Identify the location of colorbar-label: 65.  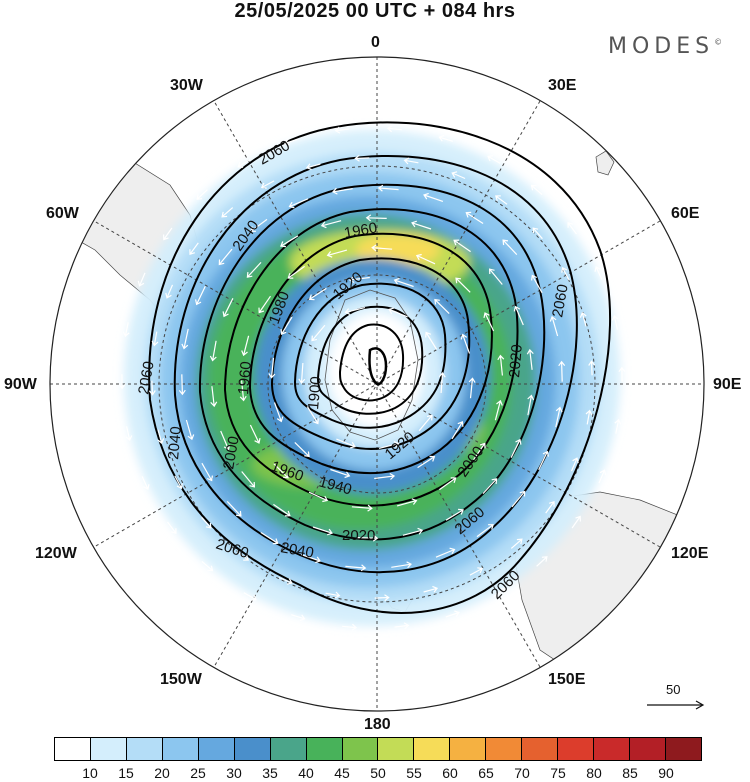
(486, 773).